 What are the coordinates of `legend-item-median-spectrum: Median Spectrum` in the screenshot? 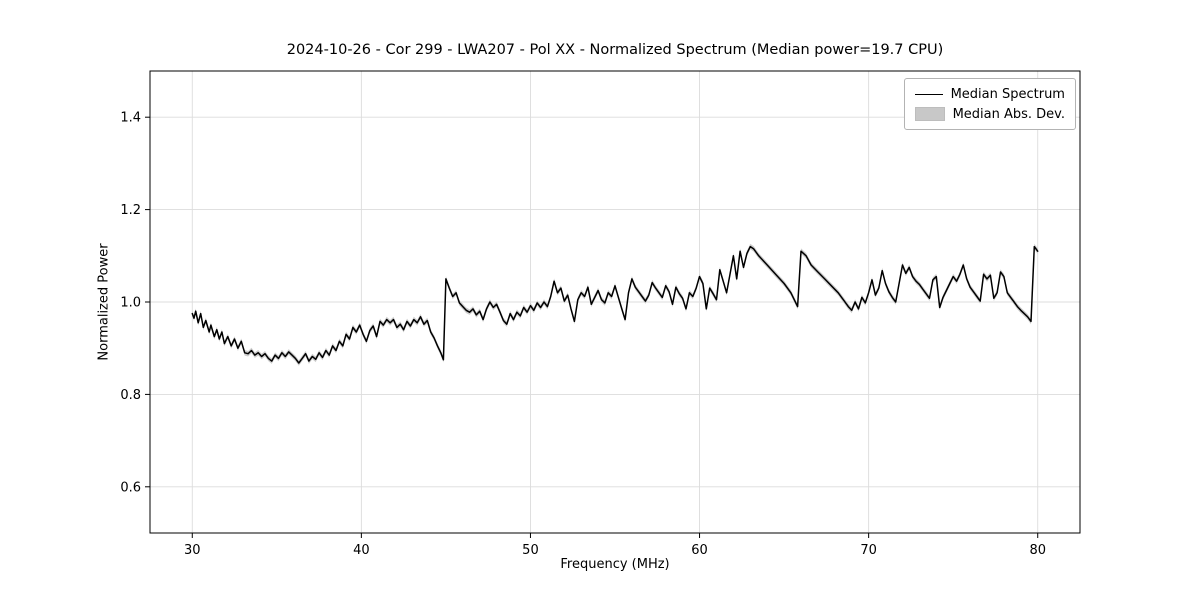 It's located at (989, 94).